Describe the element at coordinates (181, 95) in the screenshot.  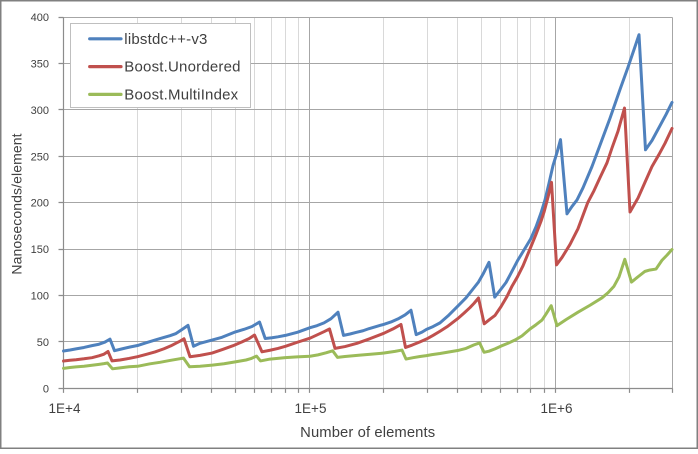
I see `svg-text: Boost.MultiIndex` at that location.